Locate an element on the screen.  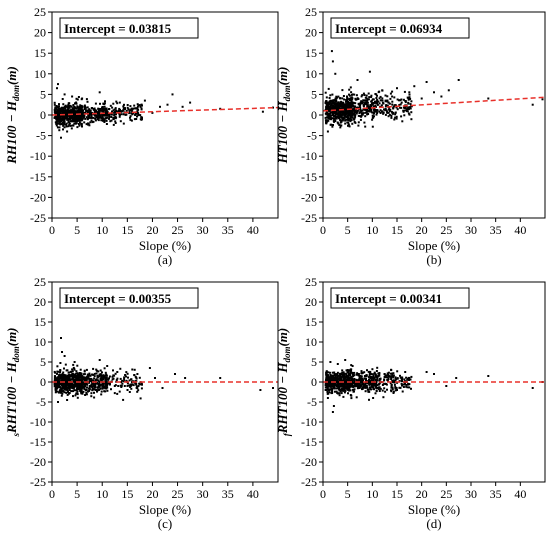
y-tick-label: -25 is located at coordinates (38, 218).